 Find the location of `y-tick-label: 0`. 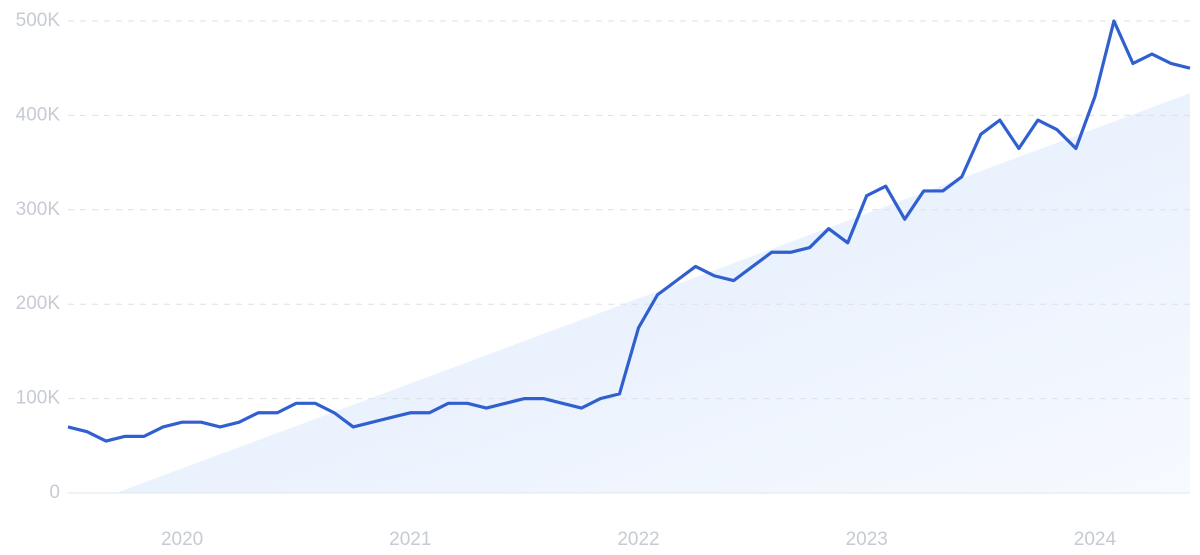

y-tick-label: 0 is located at coordinates (54, 492).